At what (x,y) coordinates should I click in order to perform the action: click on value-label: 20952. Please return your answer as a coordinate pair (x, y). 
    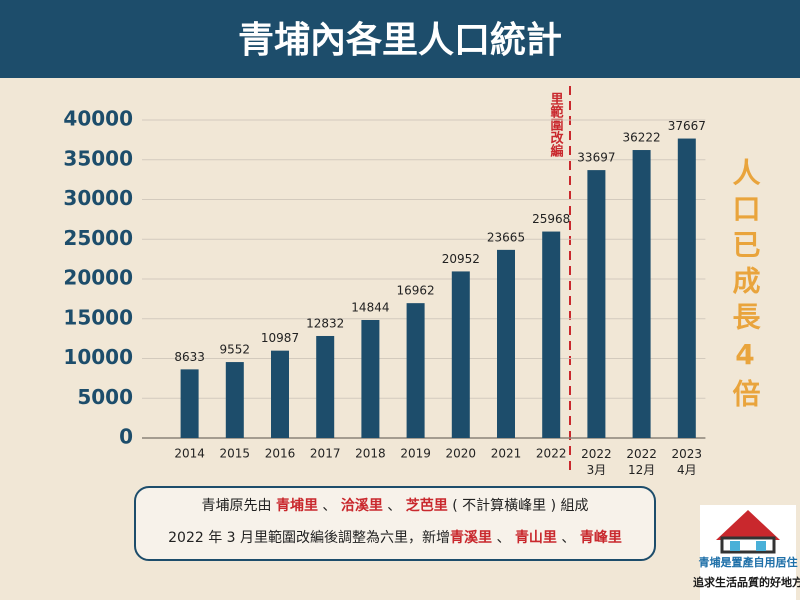
    Looking at the image, I should click on (461, 259).